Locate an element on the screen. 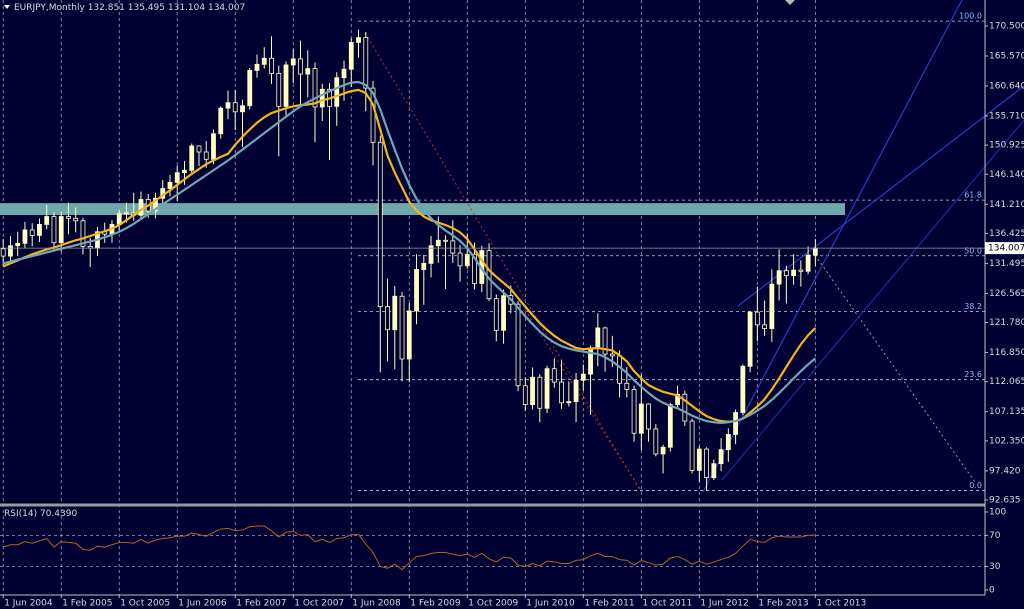  x-tick-label: 1 Jun 2004 is located at coordinates (28, 604).